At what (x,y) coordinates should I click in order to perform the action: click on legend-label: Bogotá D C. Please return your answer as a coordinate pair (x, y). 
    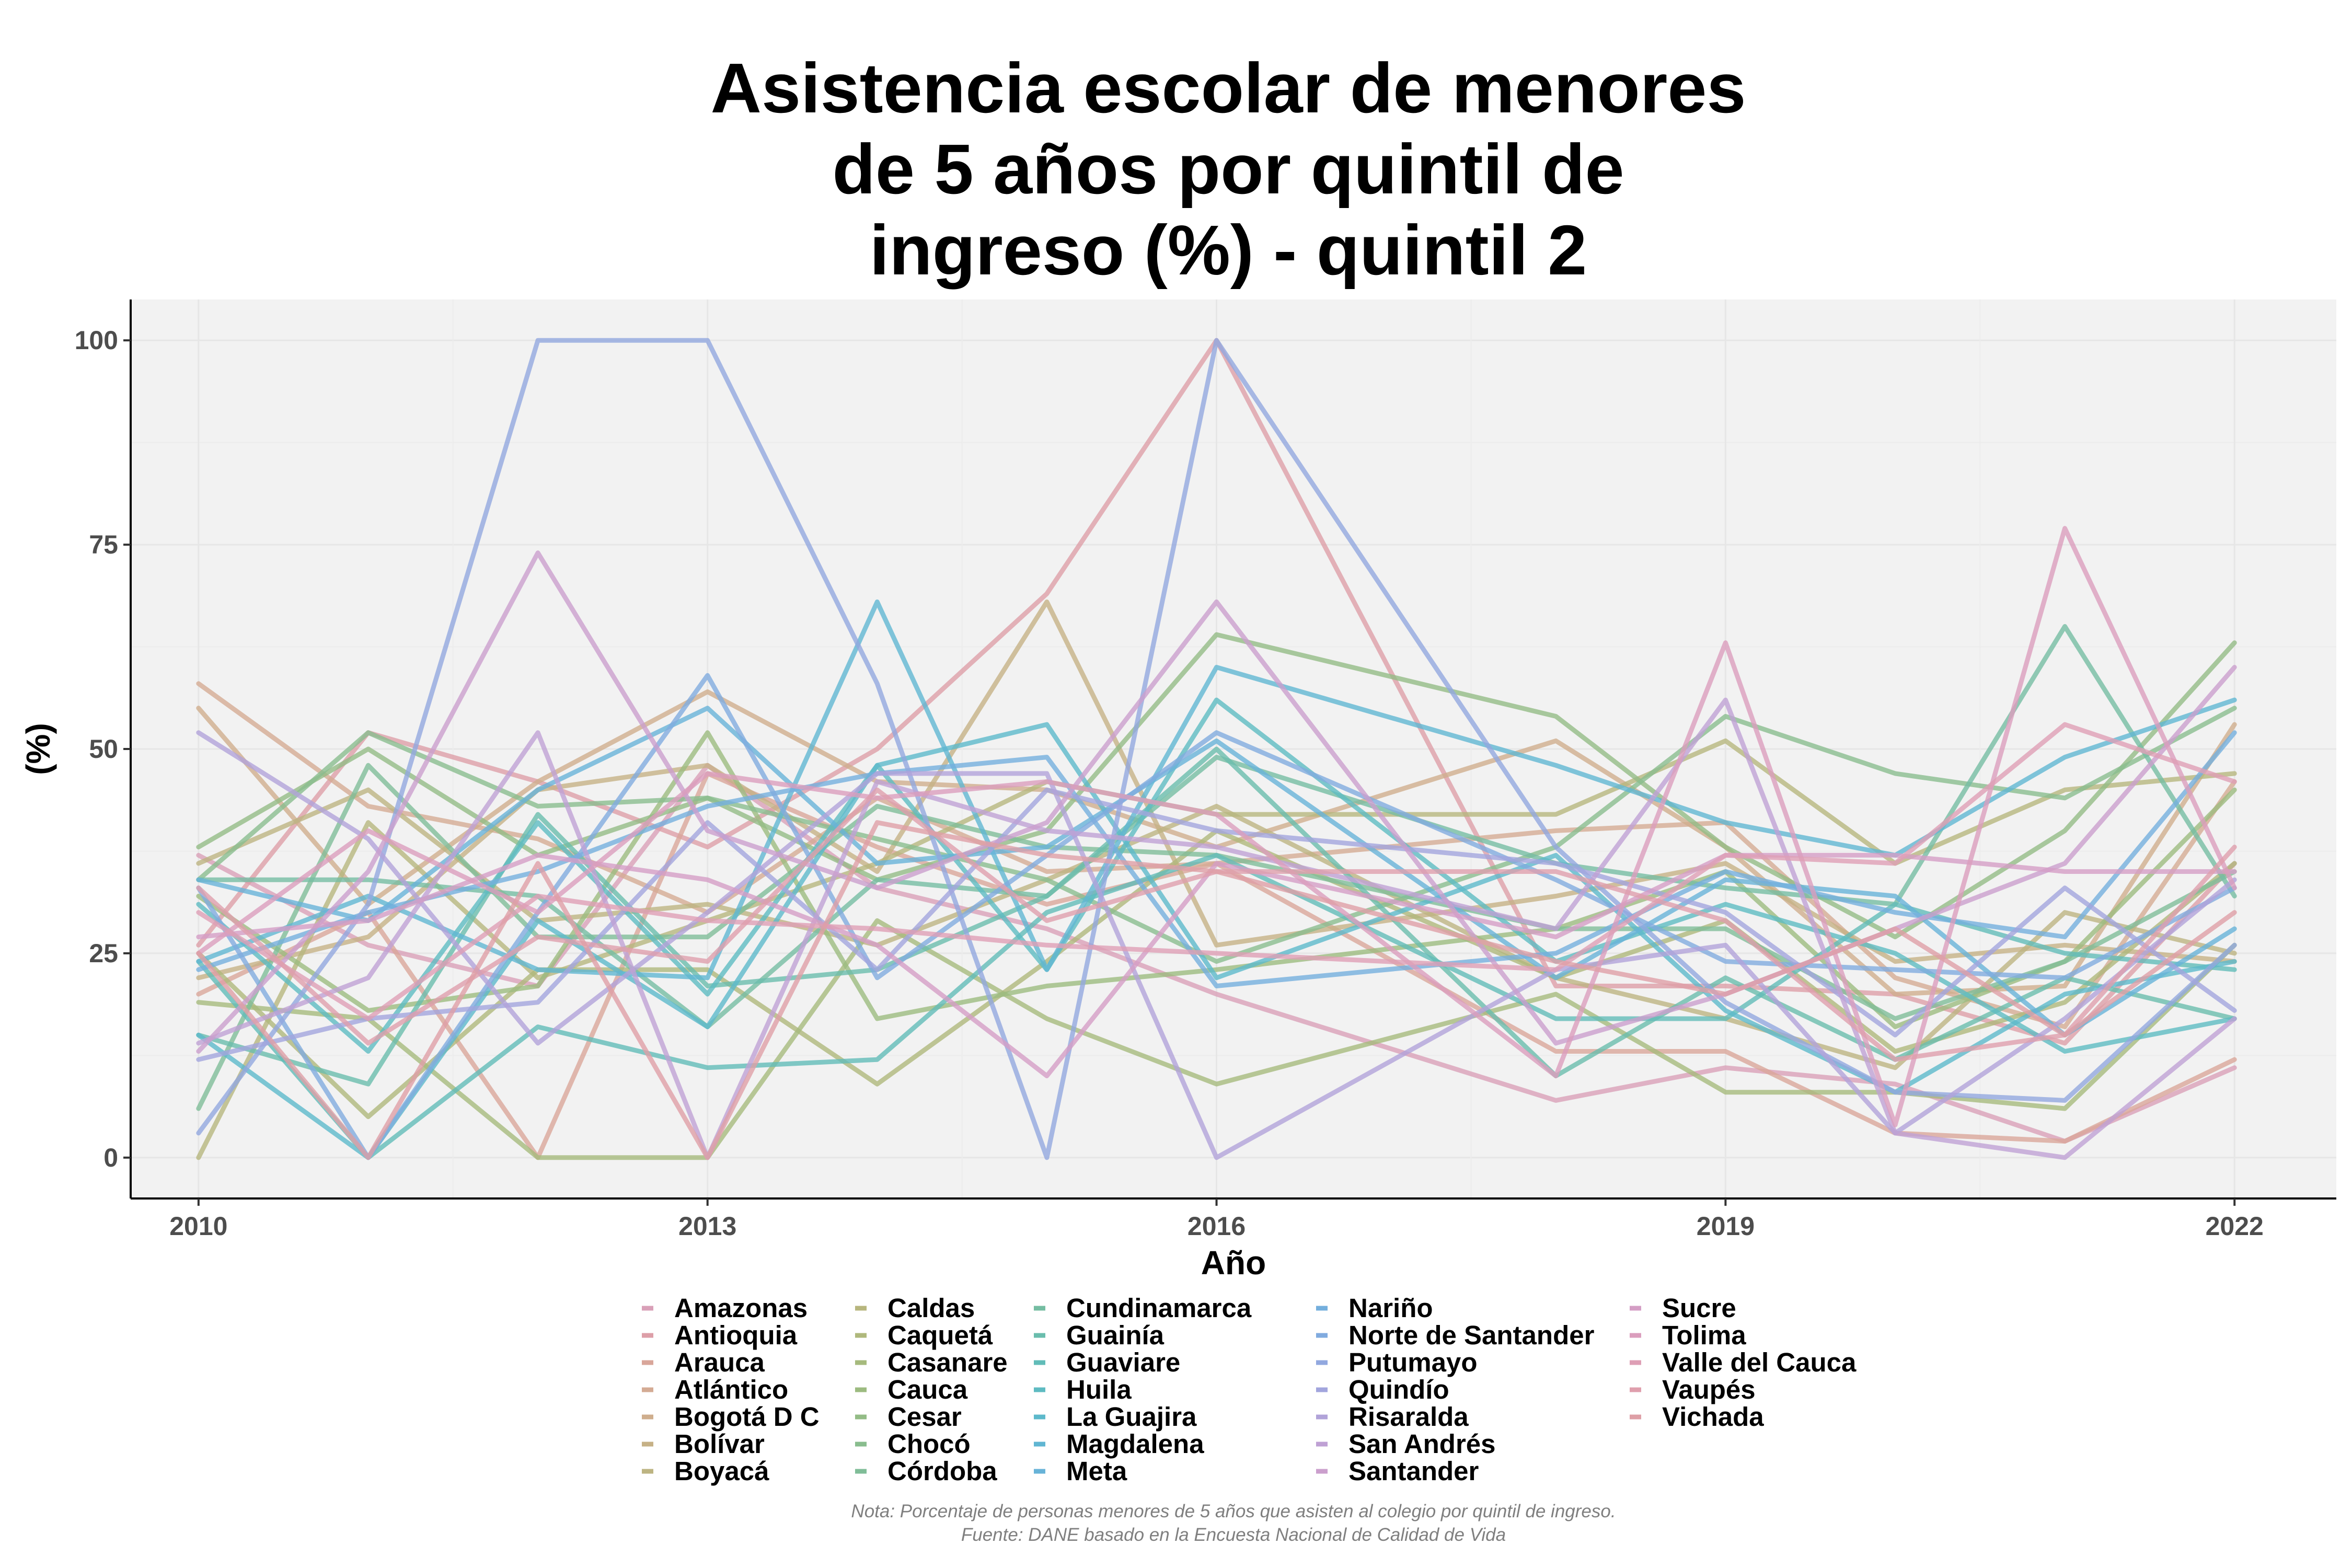
    Looking at the image, I should click on (747, 1417).